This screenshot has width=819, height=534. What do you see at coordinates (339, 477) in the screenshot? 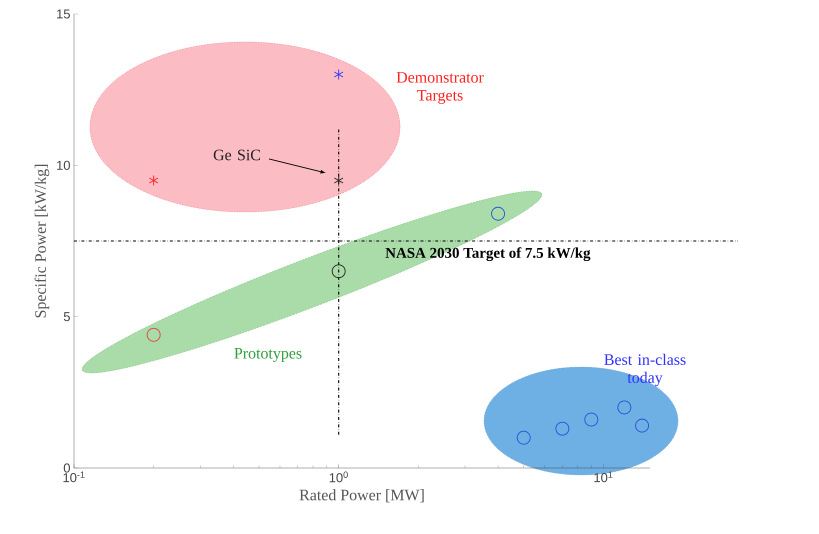
I see `x-tick-label: 10$^{0}$` at bounding box center [339, 477].